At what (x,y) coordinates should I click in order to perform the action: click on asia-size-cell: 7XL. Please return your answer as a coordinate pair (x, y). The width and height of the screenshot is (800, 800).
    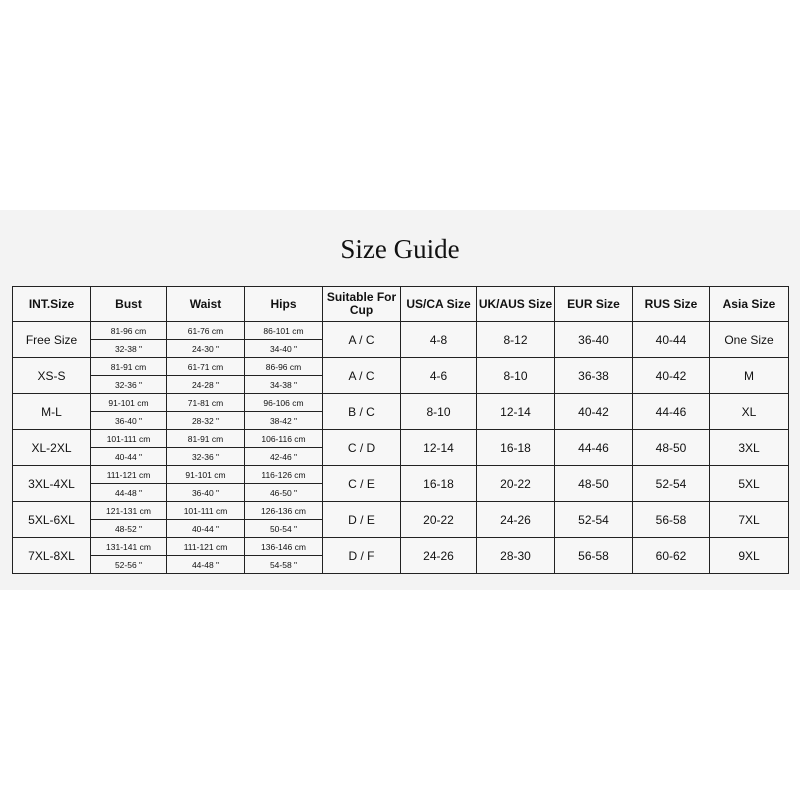
    Looking at the image, I should click on (749, 519).